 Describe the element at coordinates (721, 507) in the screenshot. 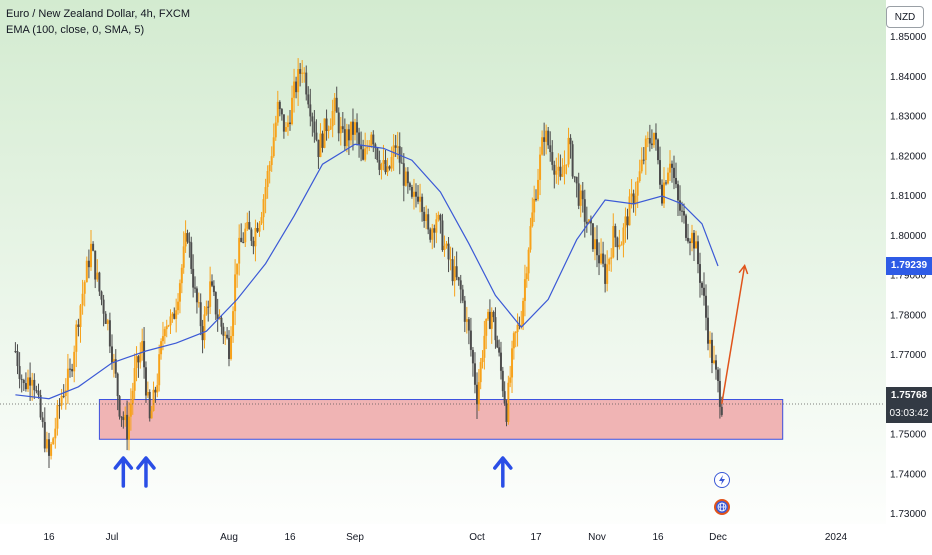

I see `globe-icon` at that location.